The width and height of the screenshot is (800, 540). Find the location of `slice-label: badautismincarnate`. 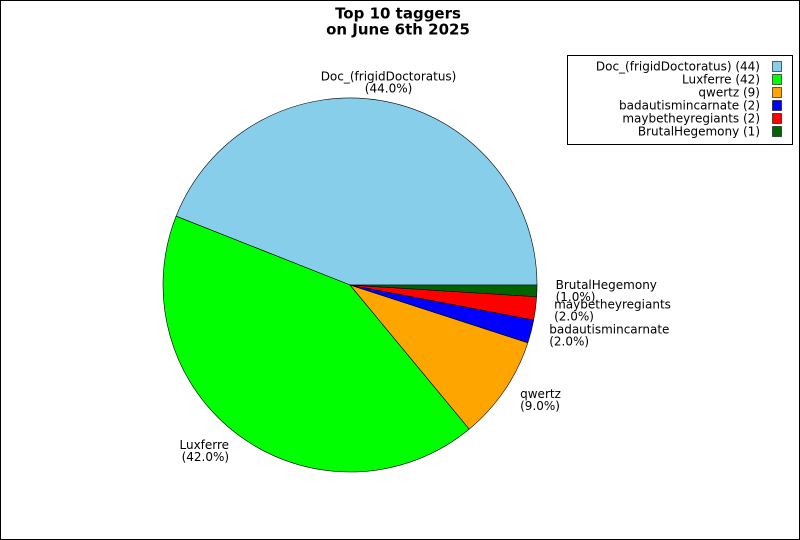

slice-label: badautismincarnate is located at coordinates (609, 330).